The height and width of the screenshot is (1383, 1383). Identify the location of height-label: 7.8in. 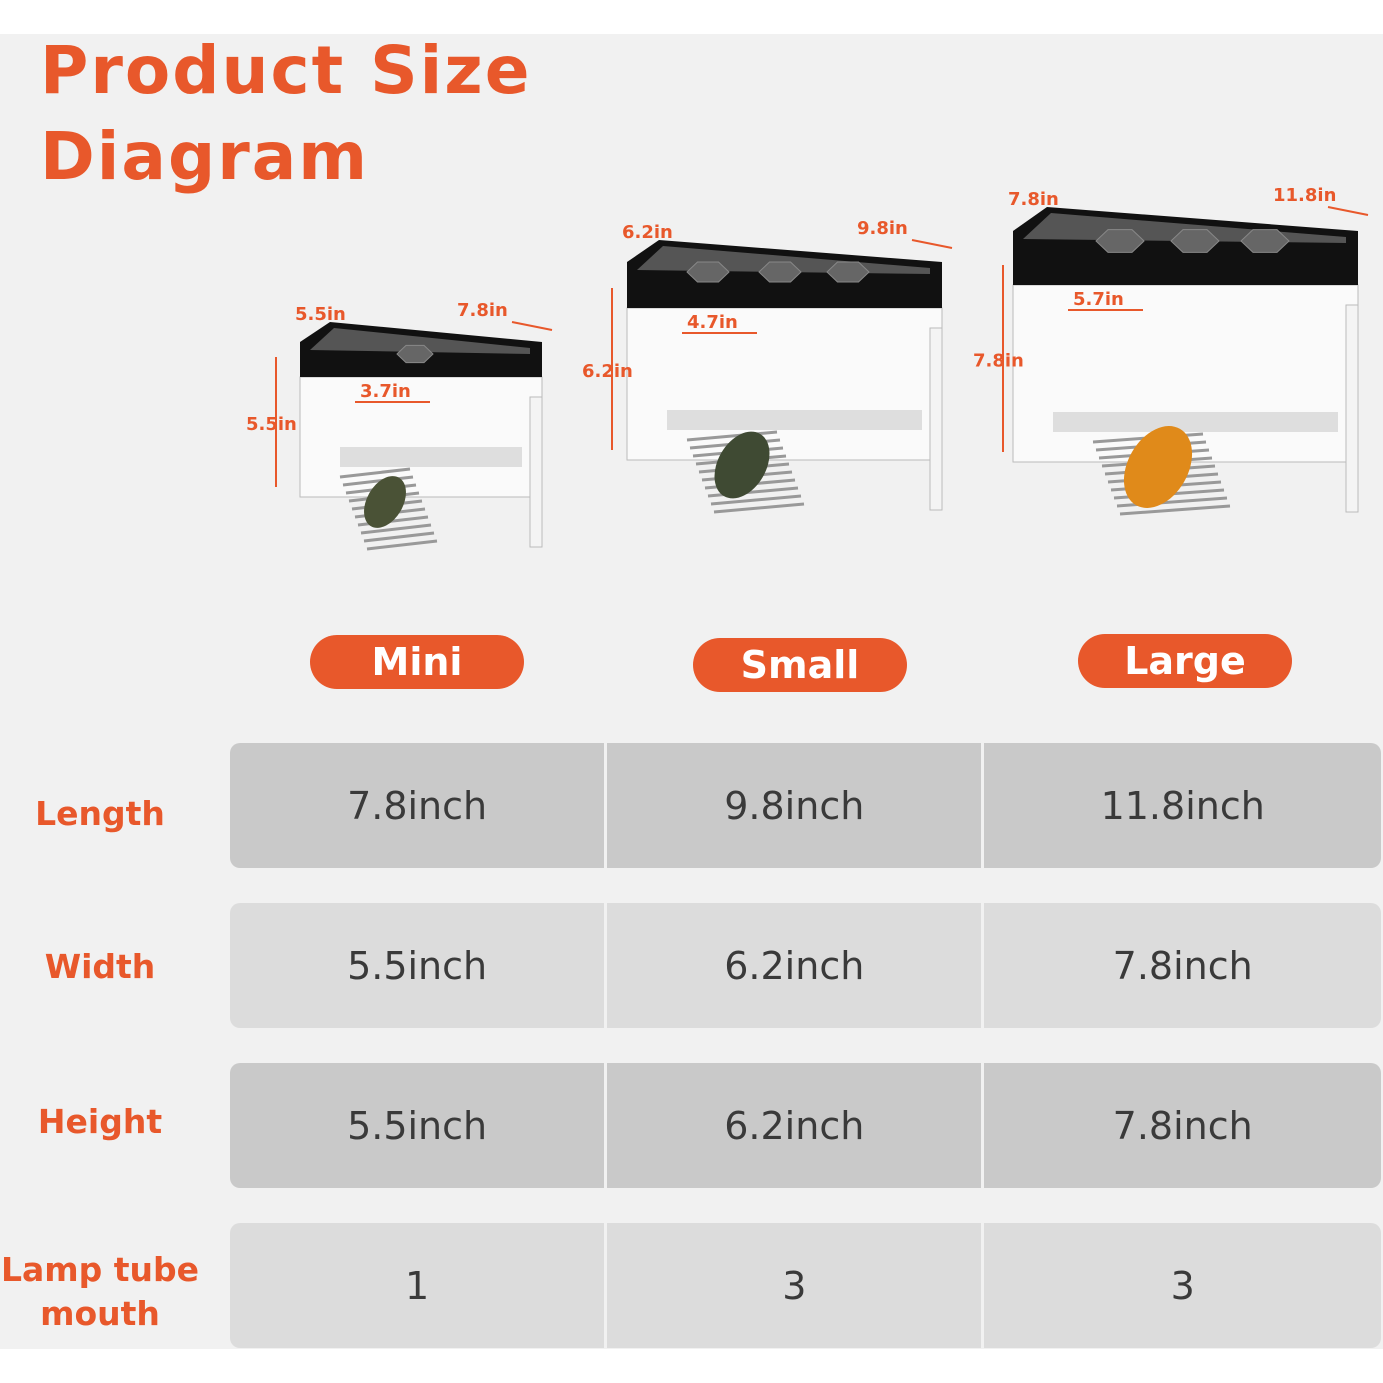
(998, 361).